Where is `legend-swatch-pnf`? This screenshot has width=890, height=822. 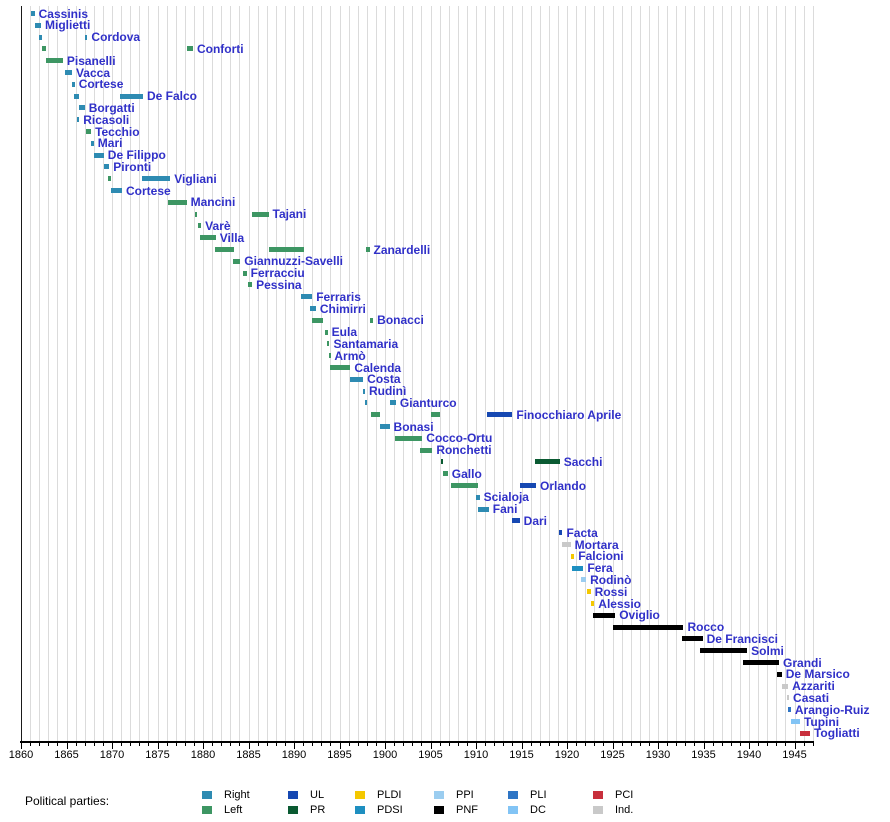
legend-swatch-pnf is located at coordinates (439, 810).